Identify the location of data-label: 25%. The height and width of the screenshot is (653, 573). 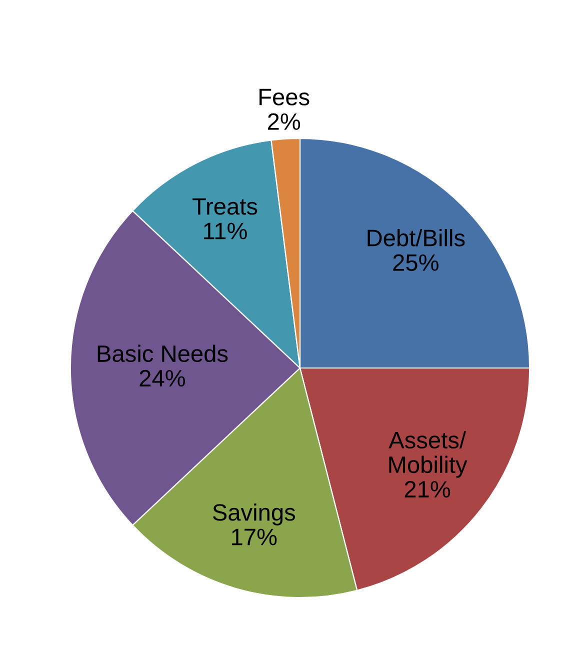
(415, 262).